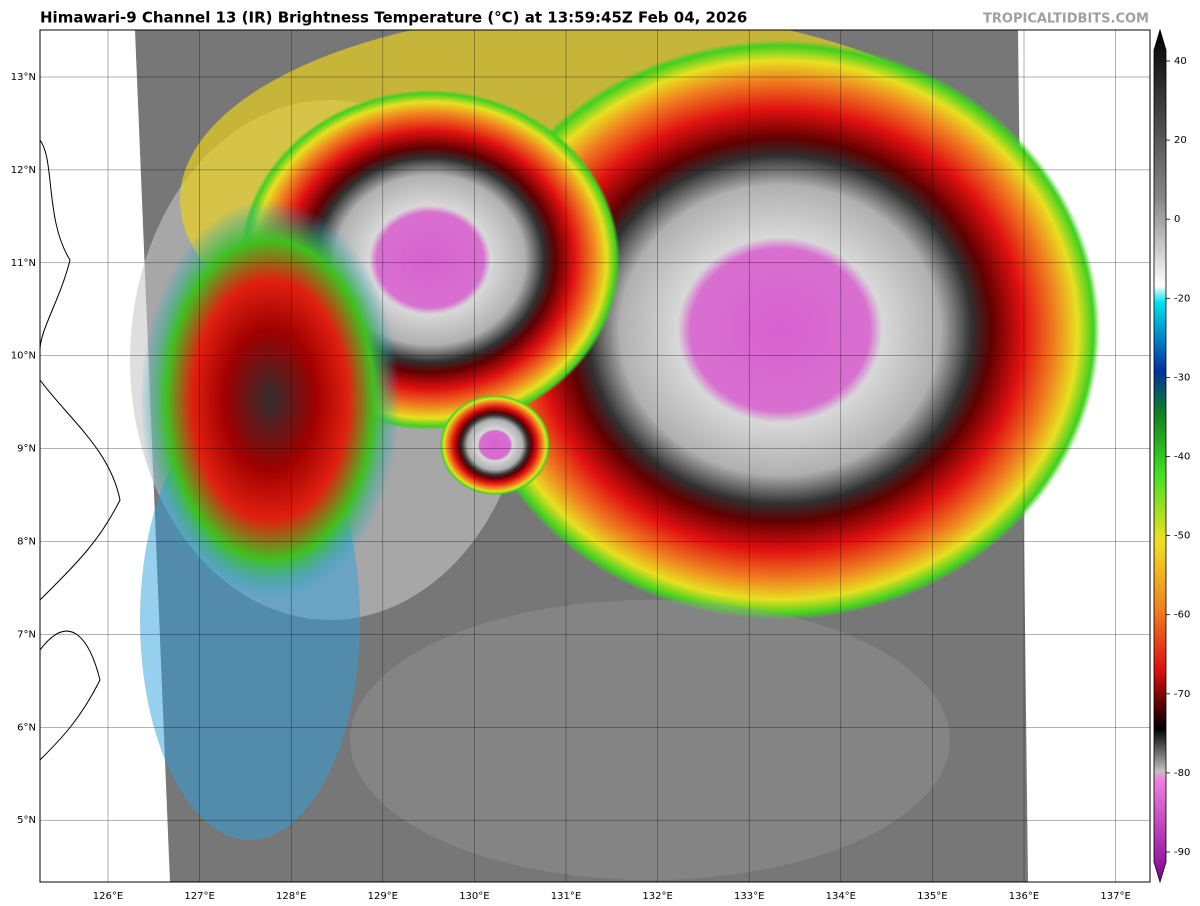  Describe the element at coordinates (26, 634) in the screenshot. I see `latitude-label: 7°N` at that location.